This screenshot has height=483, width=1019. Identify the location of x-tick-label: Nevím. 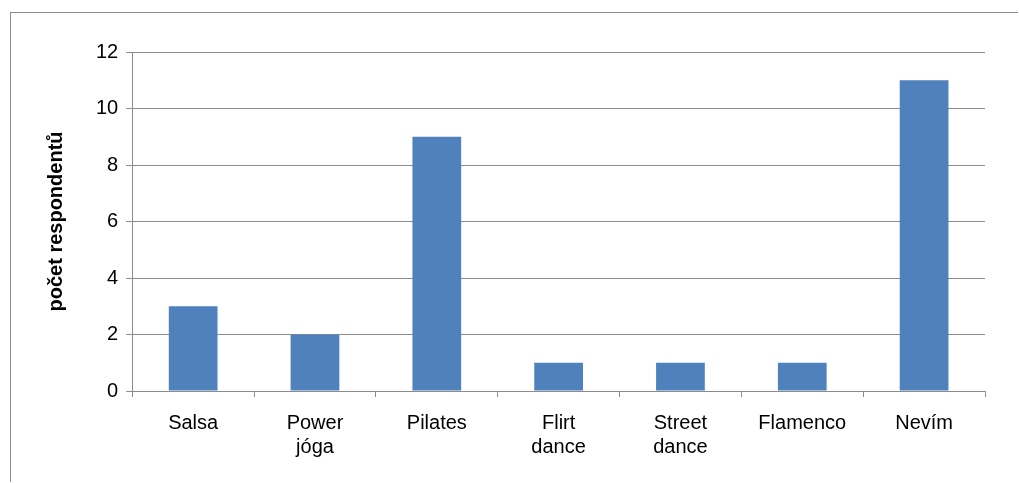
(924, 421).